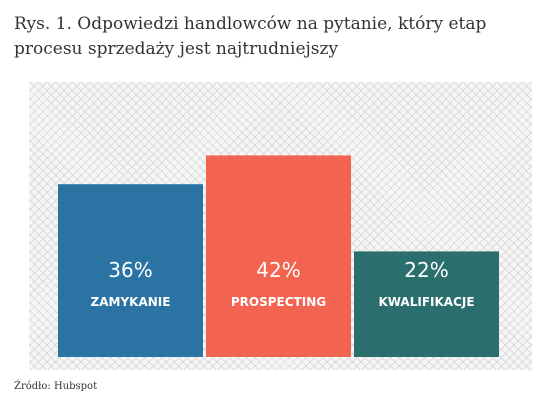  I want to click on bar-category-label: KWALIFIKACJE, so click(426, 302).